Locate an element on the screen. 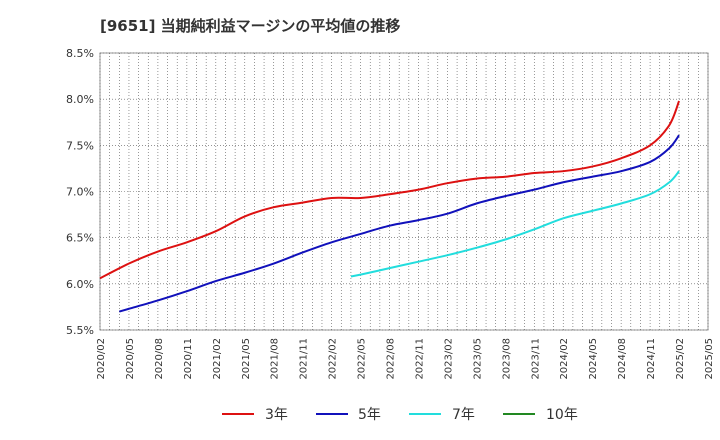 The image size is (720, 440). y-tick-label: 7.5% is located at coordinates (80, 145).